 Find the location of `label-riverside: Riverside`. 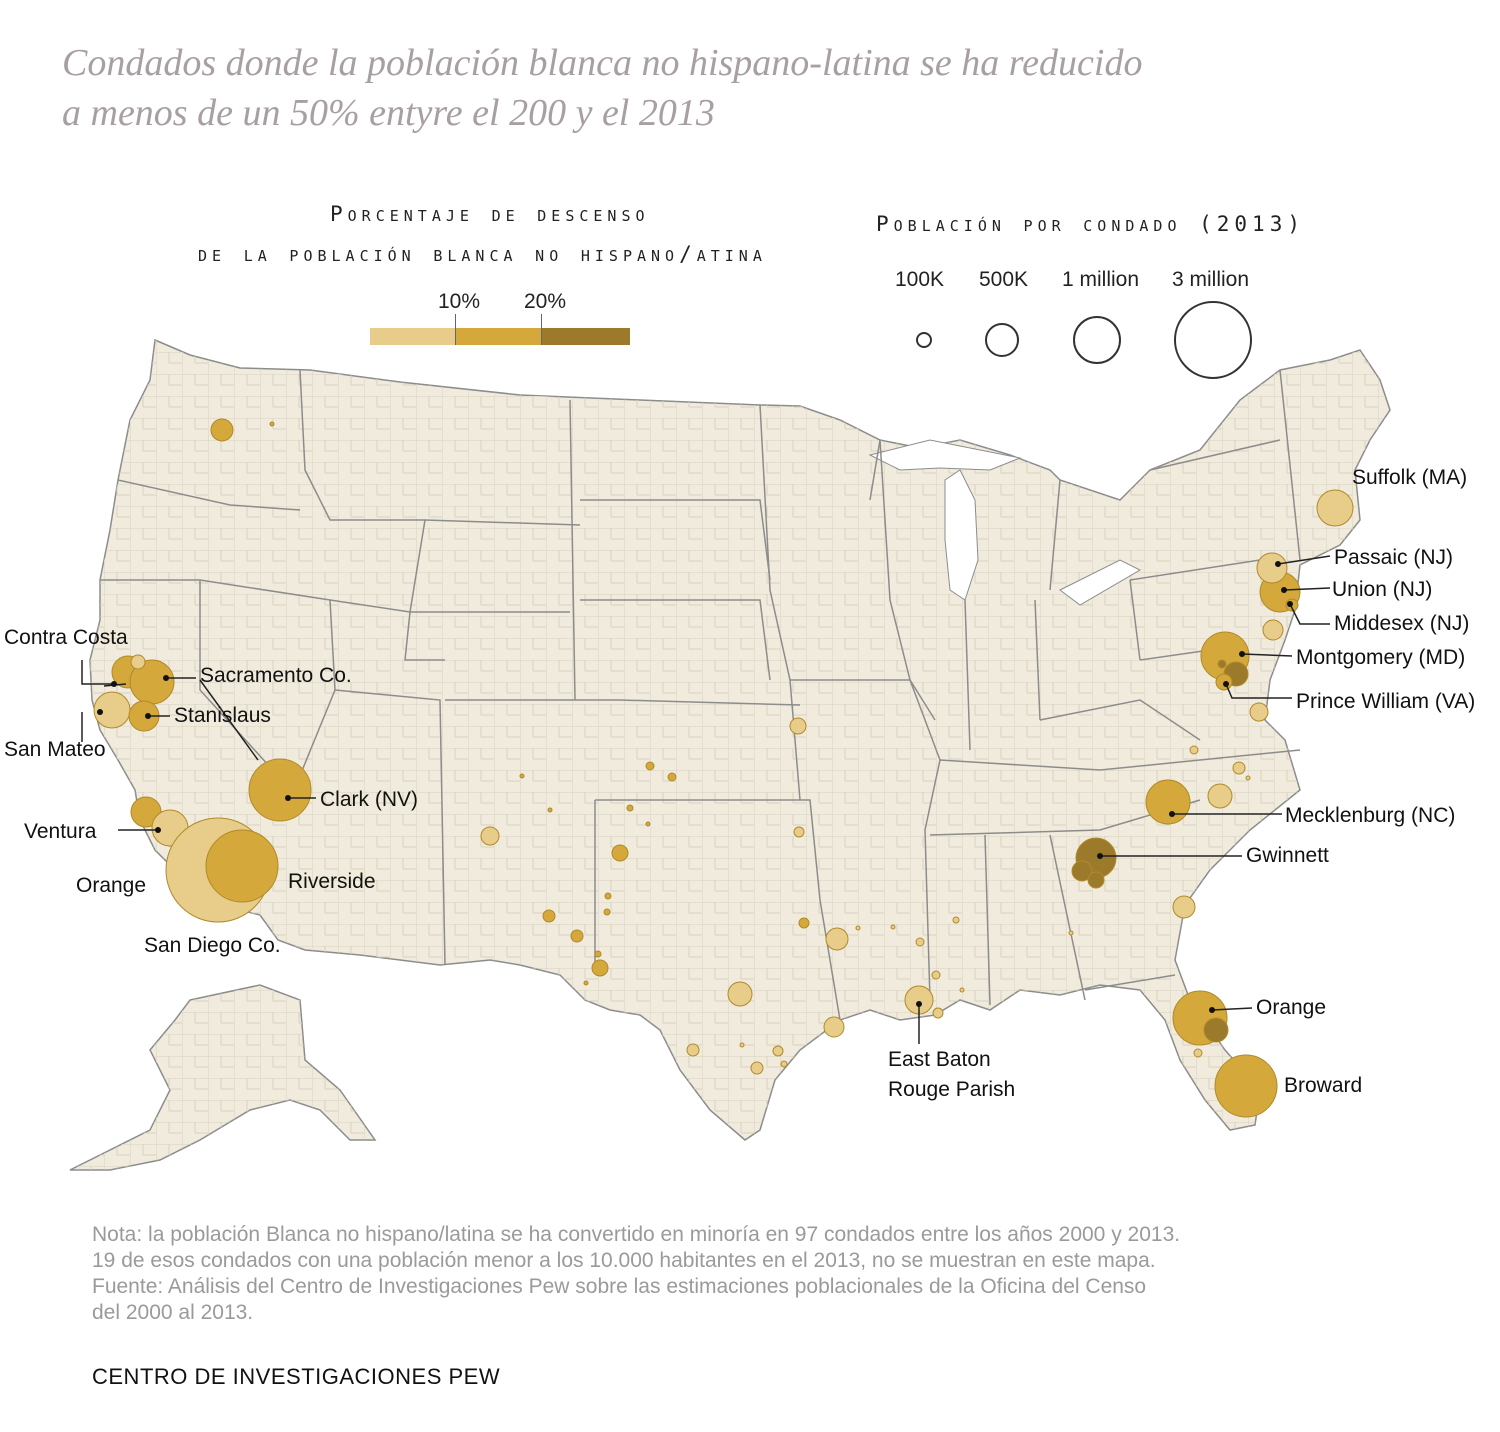

label-riverside: Riverside is located at coordinates (332, 881).